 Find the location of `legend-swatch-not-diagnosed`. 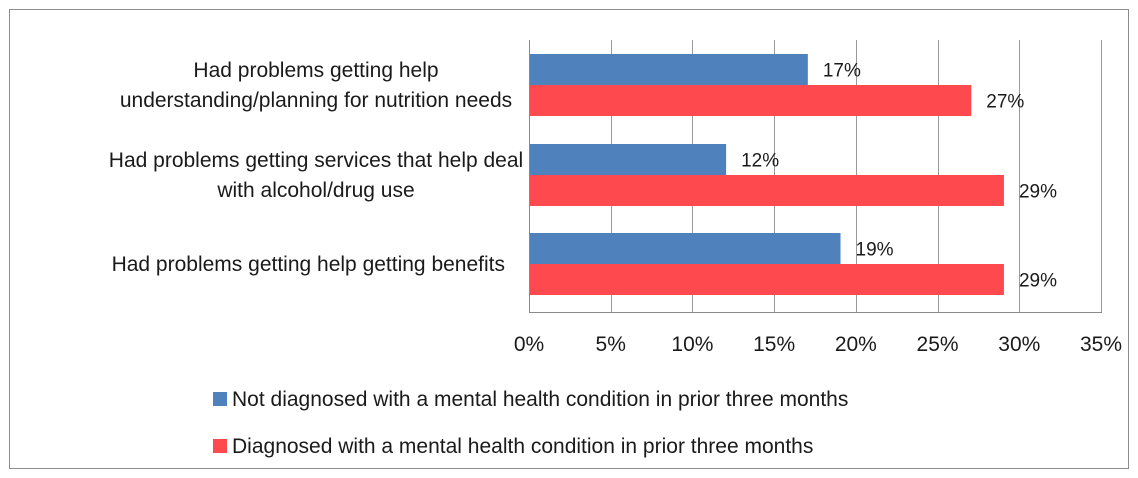

legend-swatch-not-diagnosed is located at coordinates (220, 399).